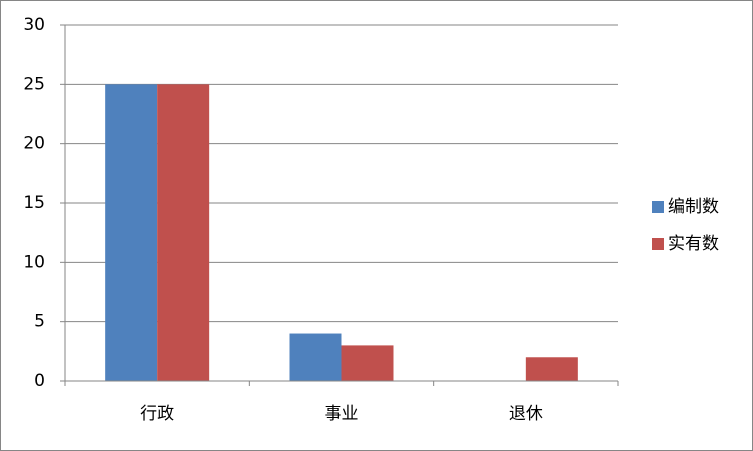 The height and width of the screenshot is (451, 753). Describe the element at coordinates (39, 381) in the screenshot. I see `y-tick-label: 0` at that location.